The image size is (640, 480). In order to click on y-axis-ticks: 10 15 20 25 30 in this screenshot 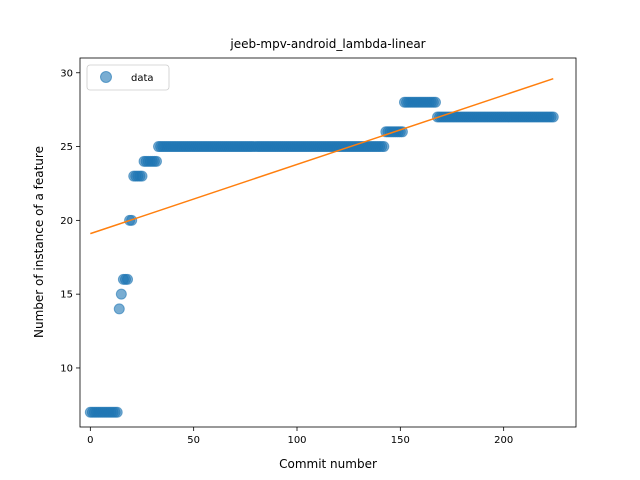, I will do `click(70, 221)`.